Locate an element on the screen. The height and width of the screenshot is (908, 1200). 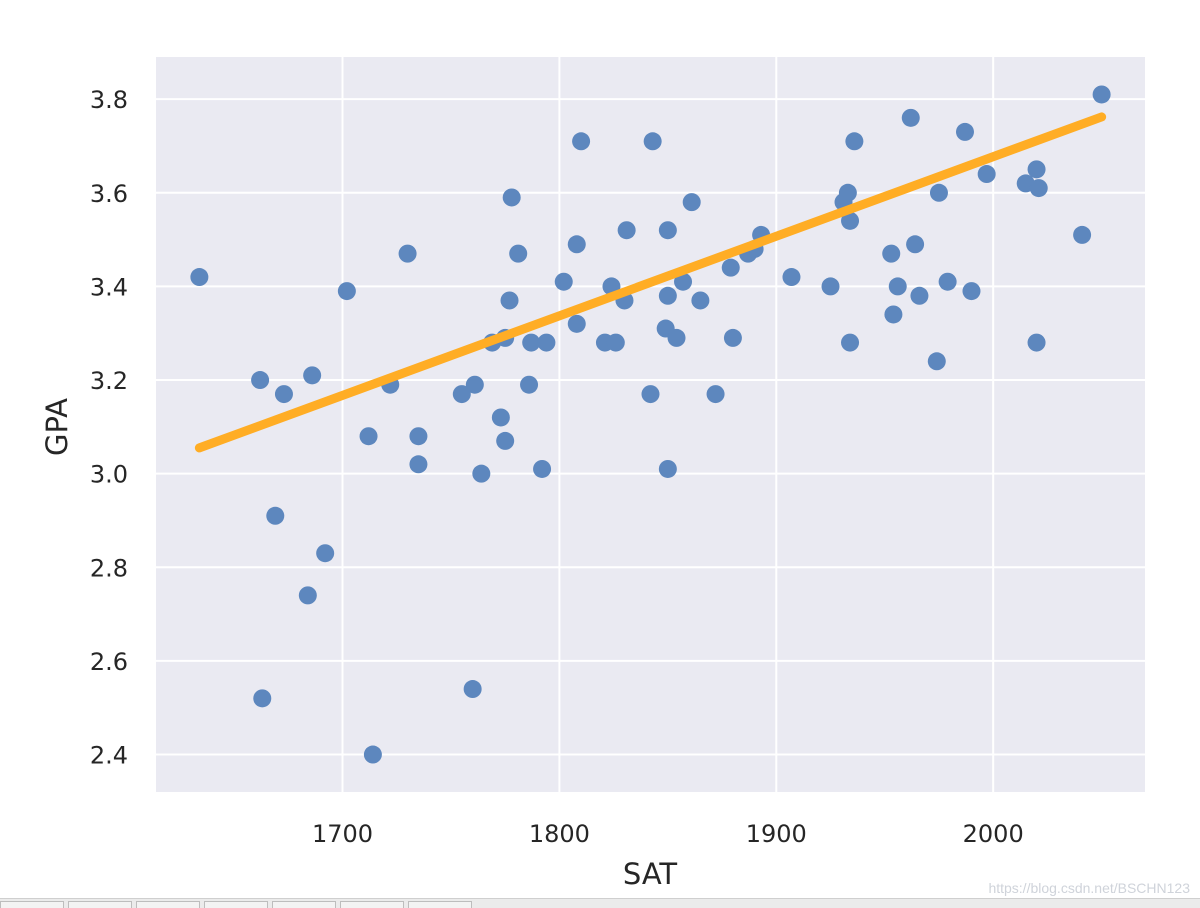
y-tick-label: 3.8 is located at coordinates (109, 100).